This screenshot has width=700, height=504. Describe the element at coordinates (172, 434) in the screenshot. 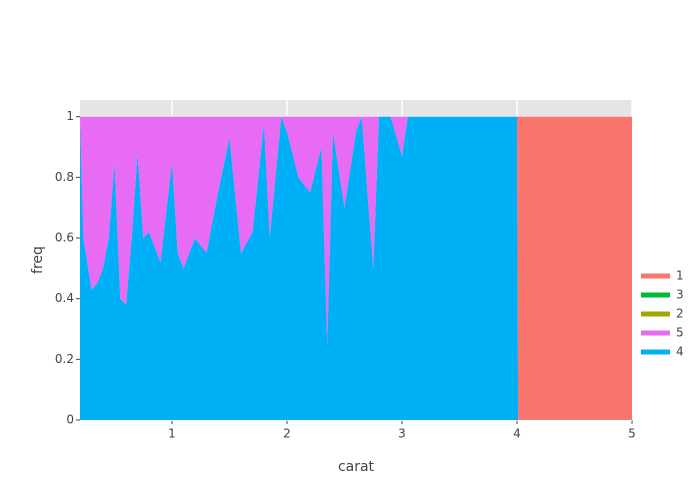

I see `x-tick-label: 1` at that location.